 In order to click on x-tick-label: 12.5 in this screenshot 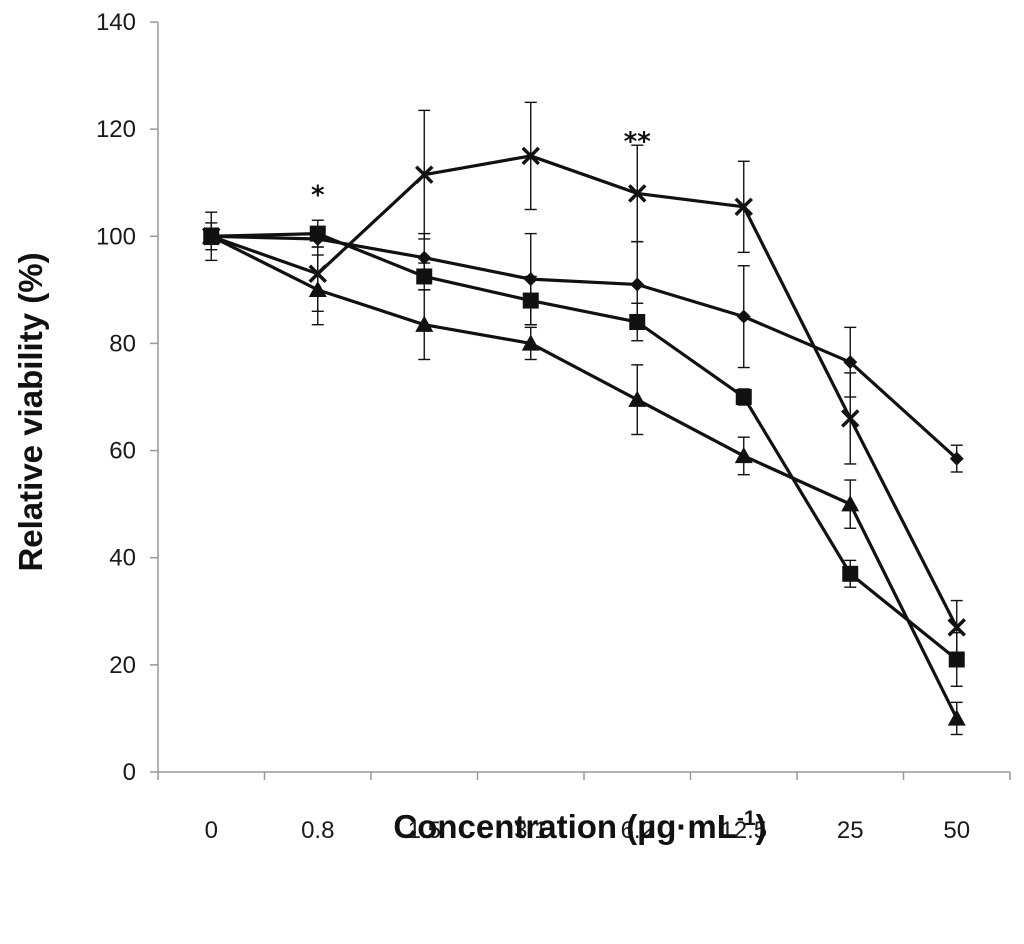, I will do `click(743, 830)`.